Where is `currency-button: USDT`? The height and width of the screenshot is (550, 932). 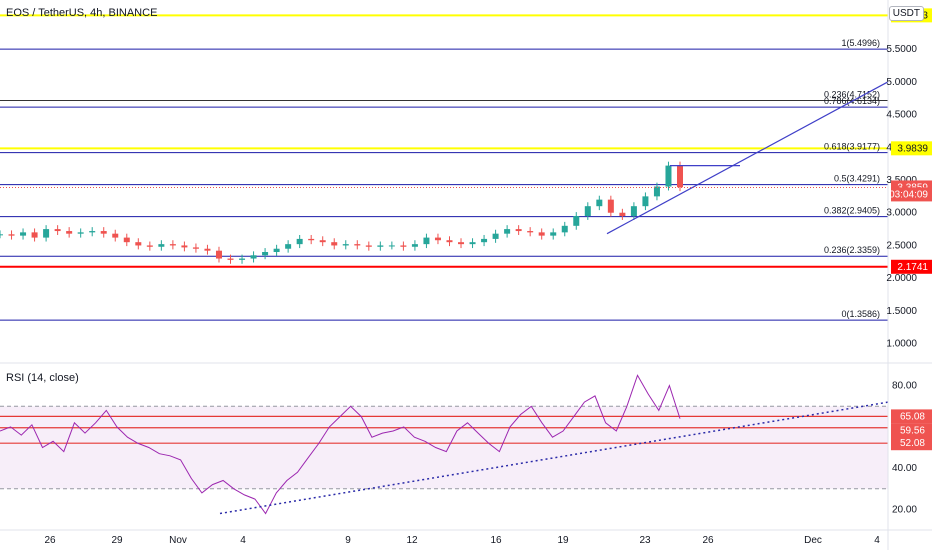
currency-button: USDT is located at coordinates (906, 13).